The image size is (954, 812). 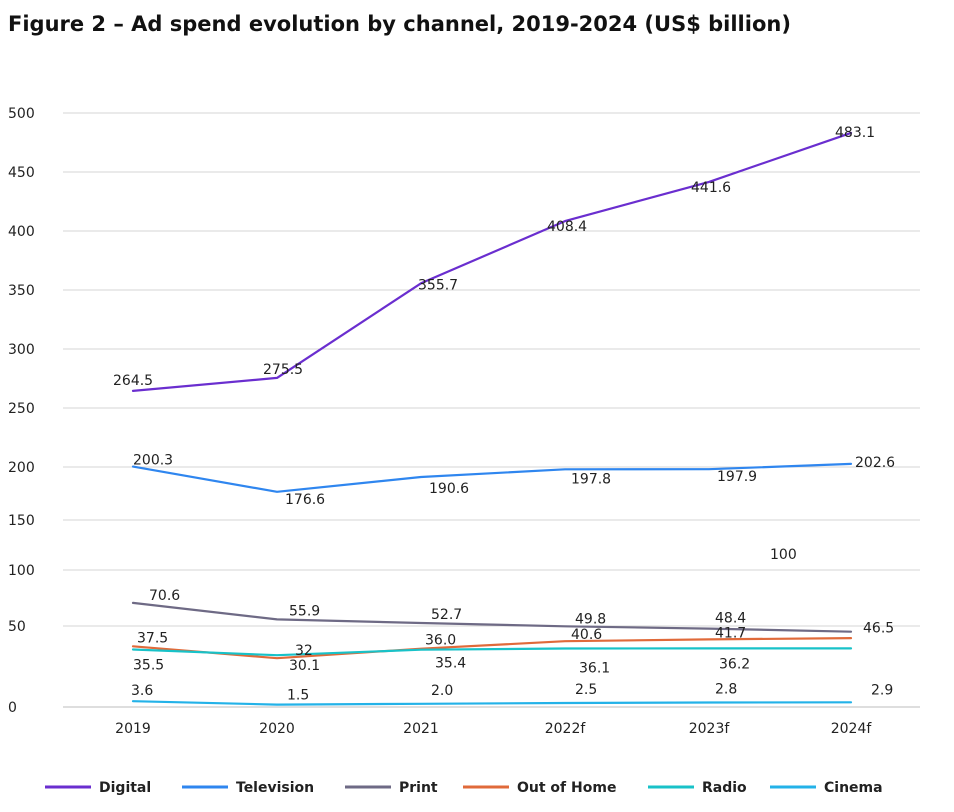 I want to click on data-label: 70.6, so click(x=164, y=596).